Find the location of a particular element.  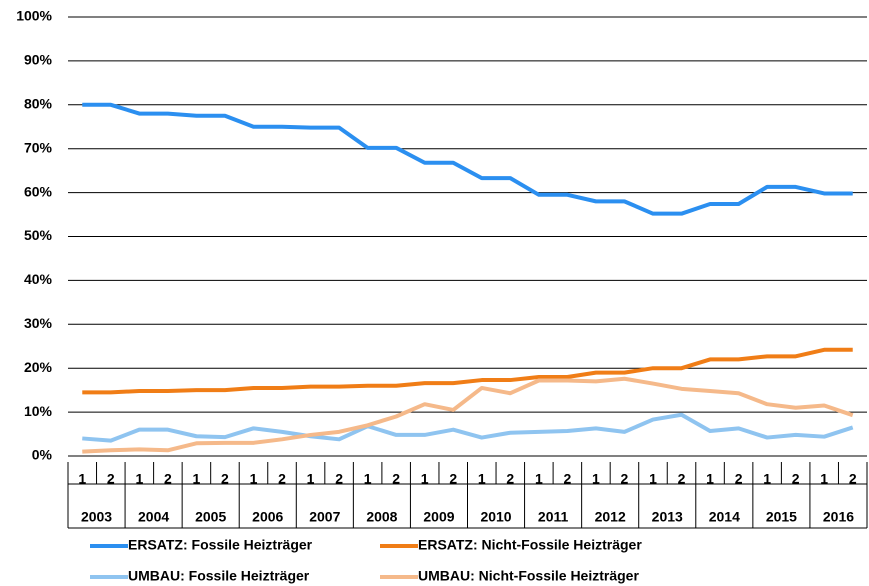

y-tick-label: 20% is located at coordinates (38, 367).